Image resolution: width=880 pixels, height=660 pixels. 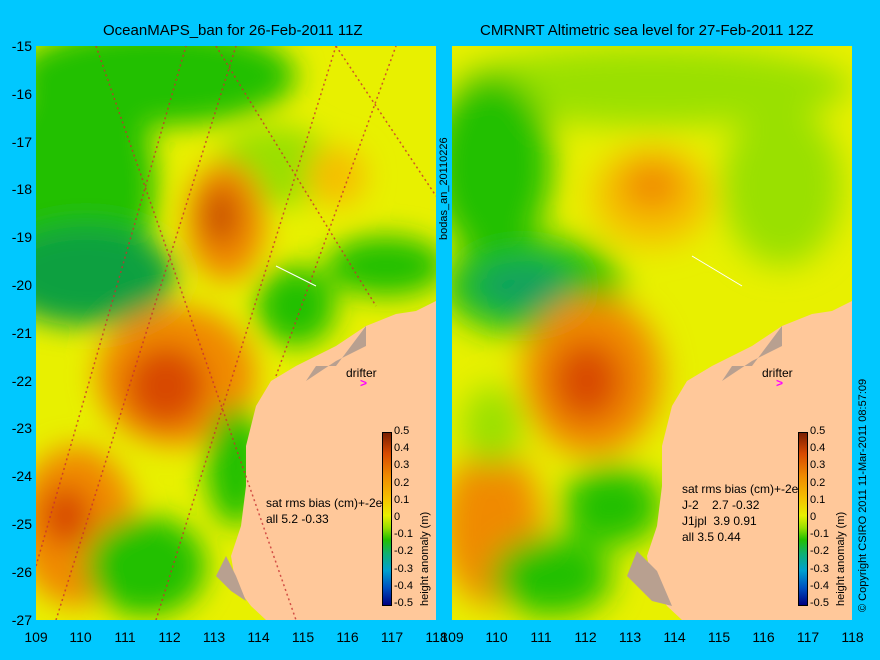 What do you see at coordinates (21, 93) in the screenshot?
I see `y-tick-label: -16` at bounding box center [21, 93].